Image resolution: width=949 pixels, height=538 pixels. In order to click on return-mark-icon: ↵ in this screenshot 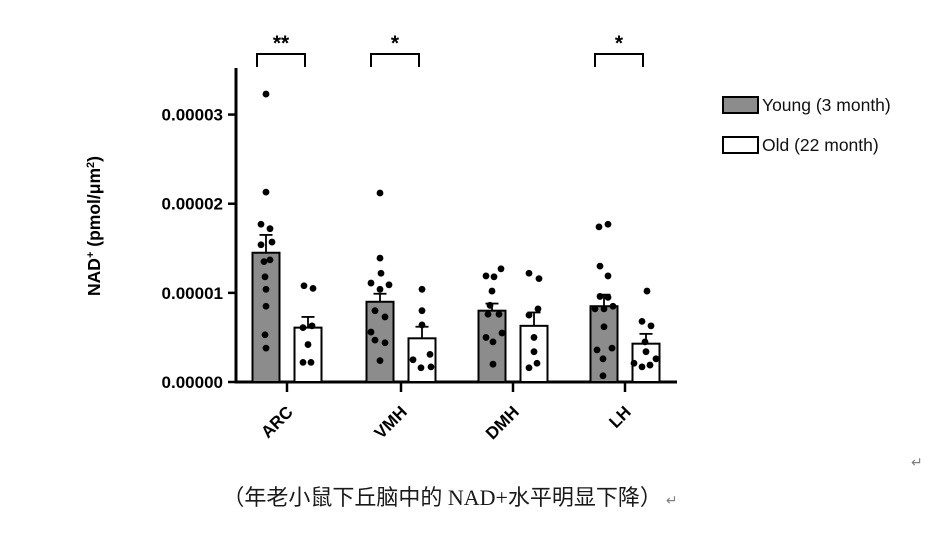, I will do `click(671, 501)`.